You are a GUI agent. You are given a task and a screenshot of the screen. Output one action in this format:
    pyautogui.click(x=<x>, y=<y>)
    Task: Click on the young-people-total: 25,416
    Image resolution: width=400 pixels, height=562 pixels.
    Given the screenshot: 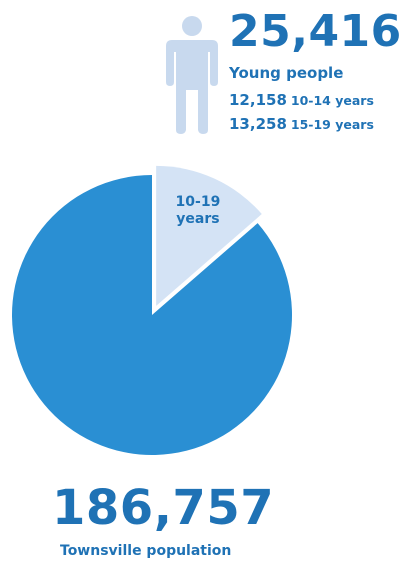 What is the action you would take?
    pyautogui.click(x=314, y=31)
    